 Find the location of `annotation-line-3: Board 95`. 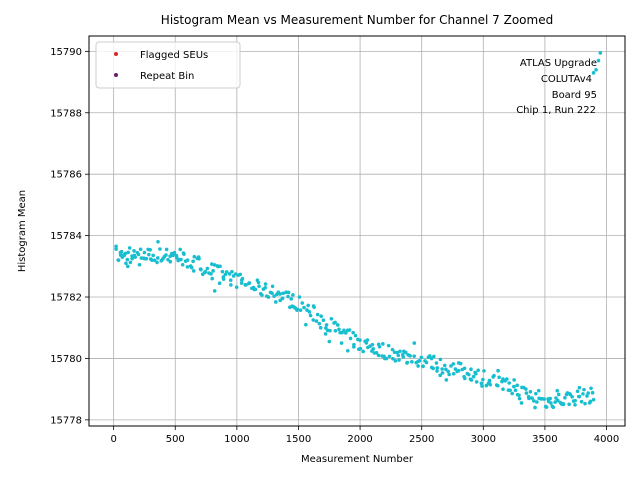

annotation-line-3: Board 95 is located at coordinates (574, 95).